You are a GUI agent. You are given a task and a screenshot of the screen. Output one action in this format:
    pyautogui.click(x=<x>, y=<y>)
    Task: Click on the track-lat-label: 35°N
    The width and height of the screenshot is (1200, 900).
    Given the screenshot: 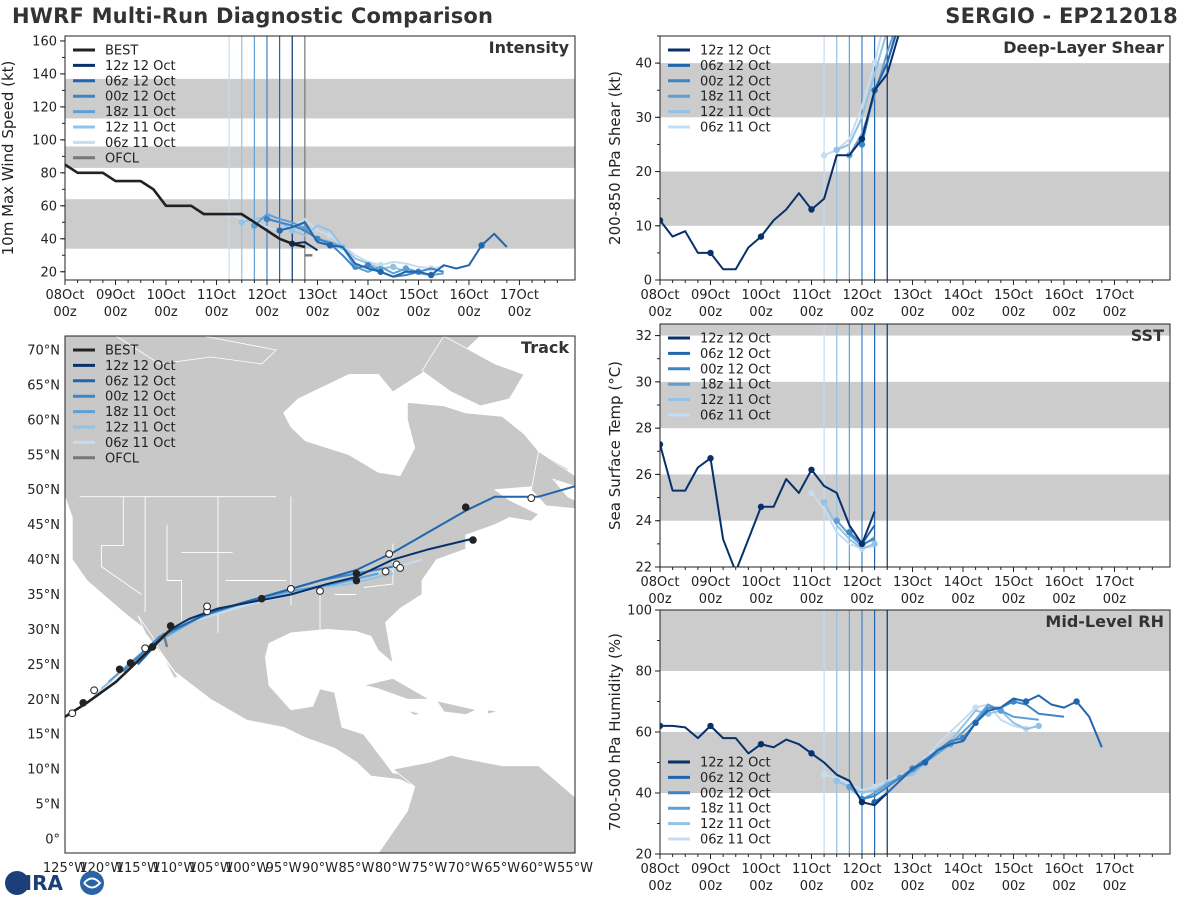 What is the action you would take?
    pyautogui.click(x=43, y=595)
    